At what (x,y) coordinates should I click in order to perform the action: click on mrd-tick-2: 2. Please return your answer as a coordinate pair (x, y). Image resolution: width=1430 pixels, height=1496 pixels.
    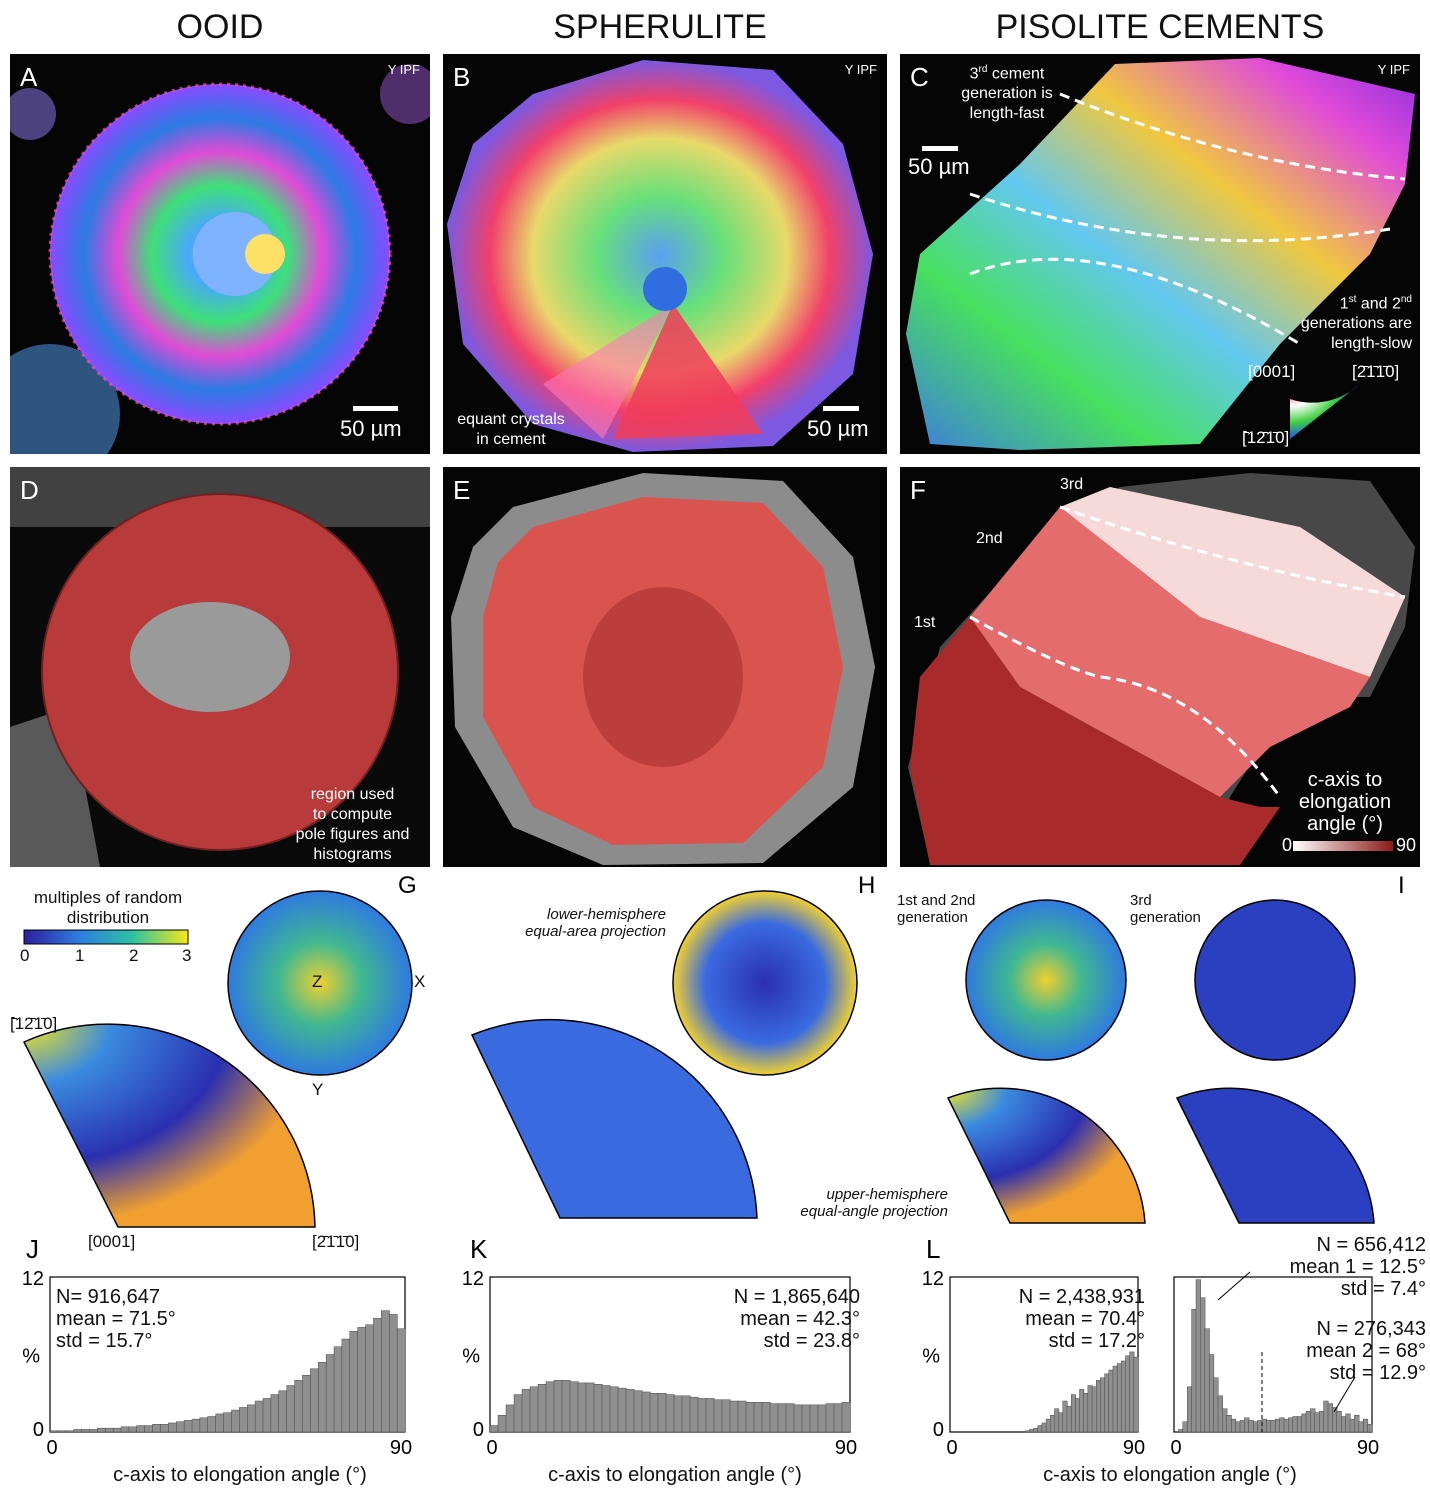
    Looking at the image, I should click on (134, 955).